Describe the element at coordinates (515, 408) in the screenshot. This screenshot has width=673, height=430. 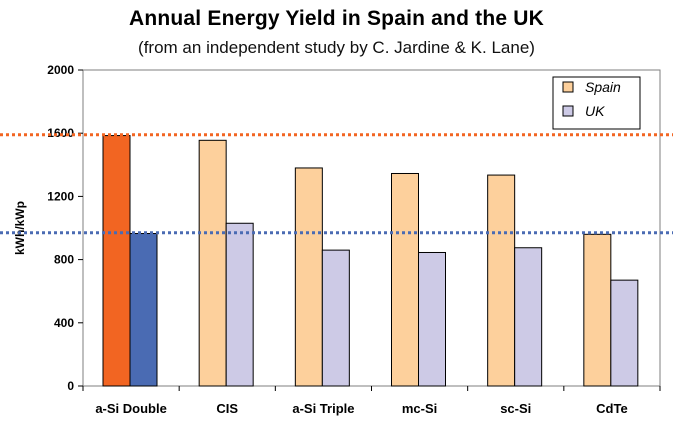
I see `x-tick-label: sc-Si` at that location.